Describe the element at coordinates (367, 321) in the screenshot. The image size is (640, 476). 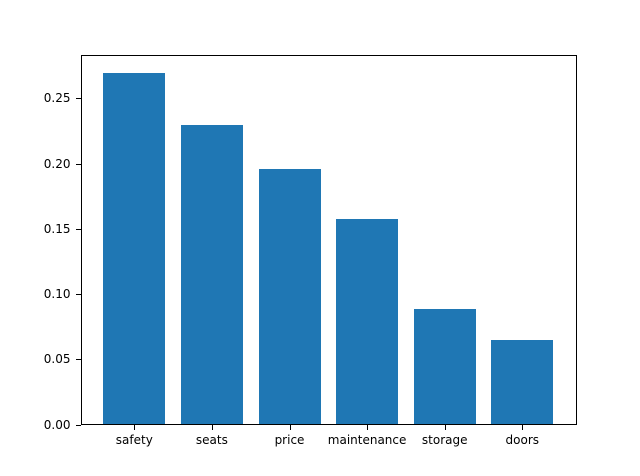
I see `bar-maintenance` at that location.